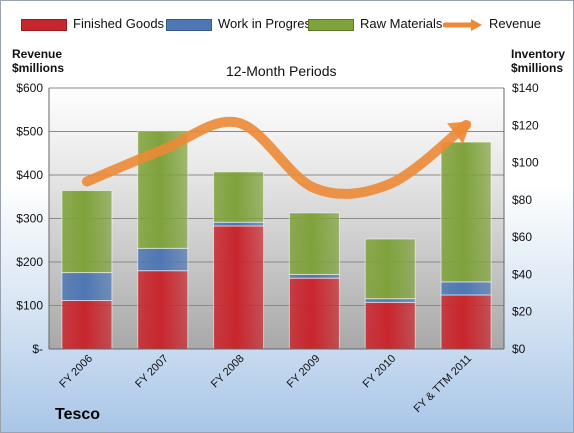 This screenshot has width=574, height=433. What do you see at coordinates (462, 24) in the screenshot?
I see `legend-arrow-icon` at bounding box center [462, 24].